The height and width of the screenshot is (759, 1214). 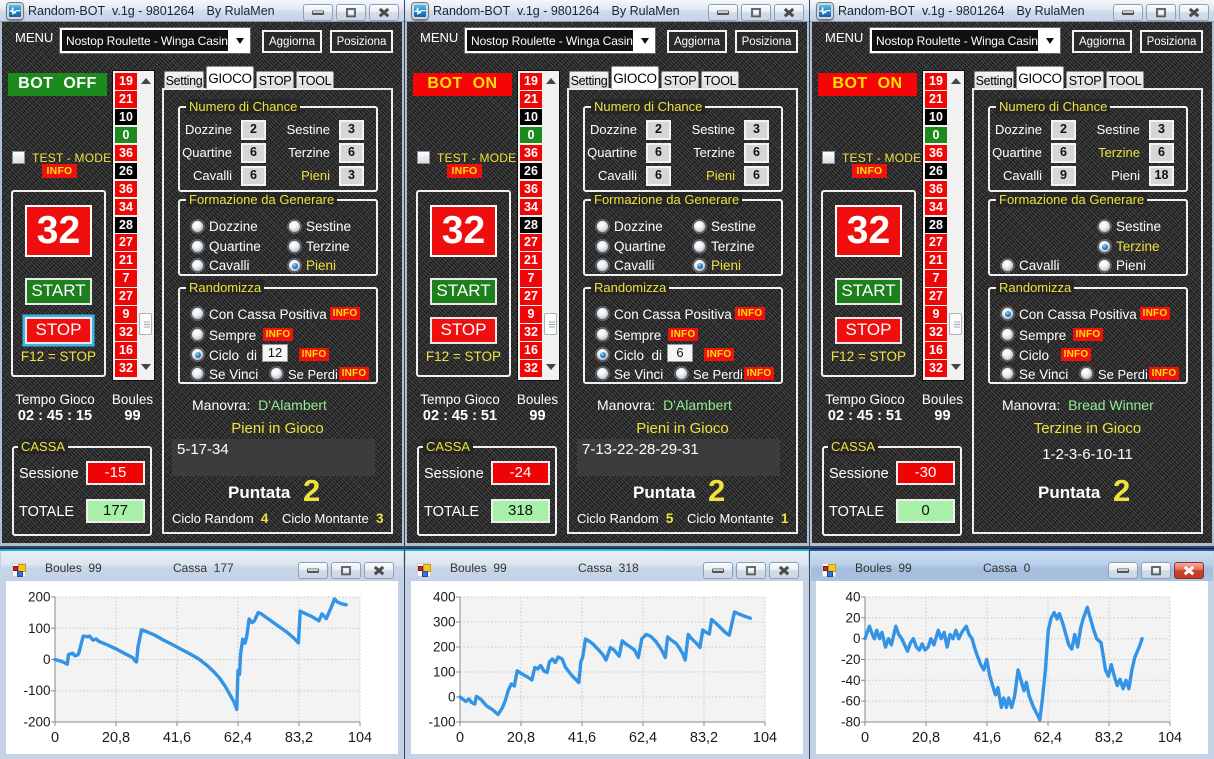 What do you see at coordinates (851, 680) in the screenshot?
I see `svg-text: -40` at bounding box center [851, 680].